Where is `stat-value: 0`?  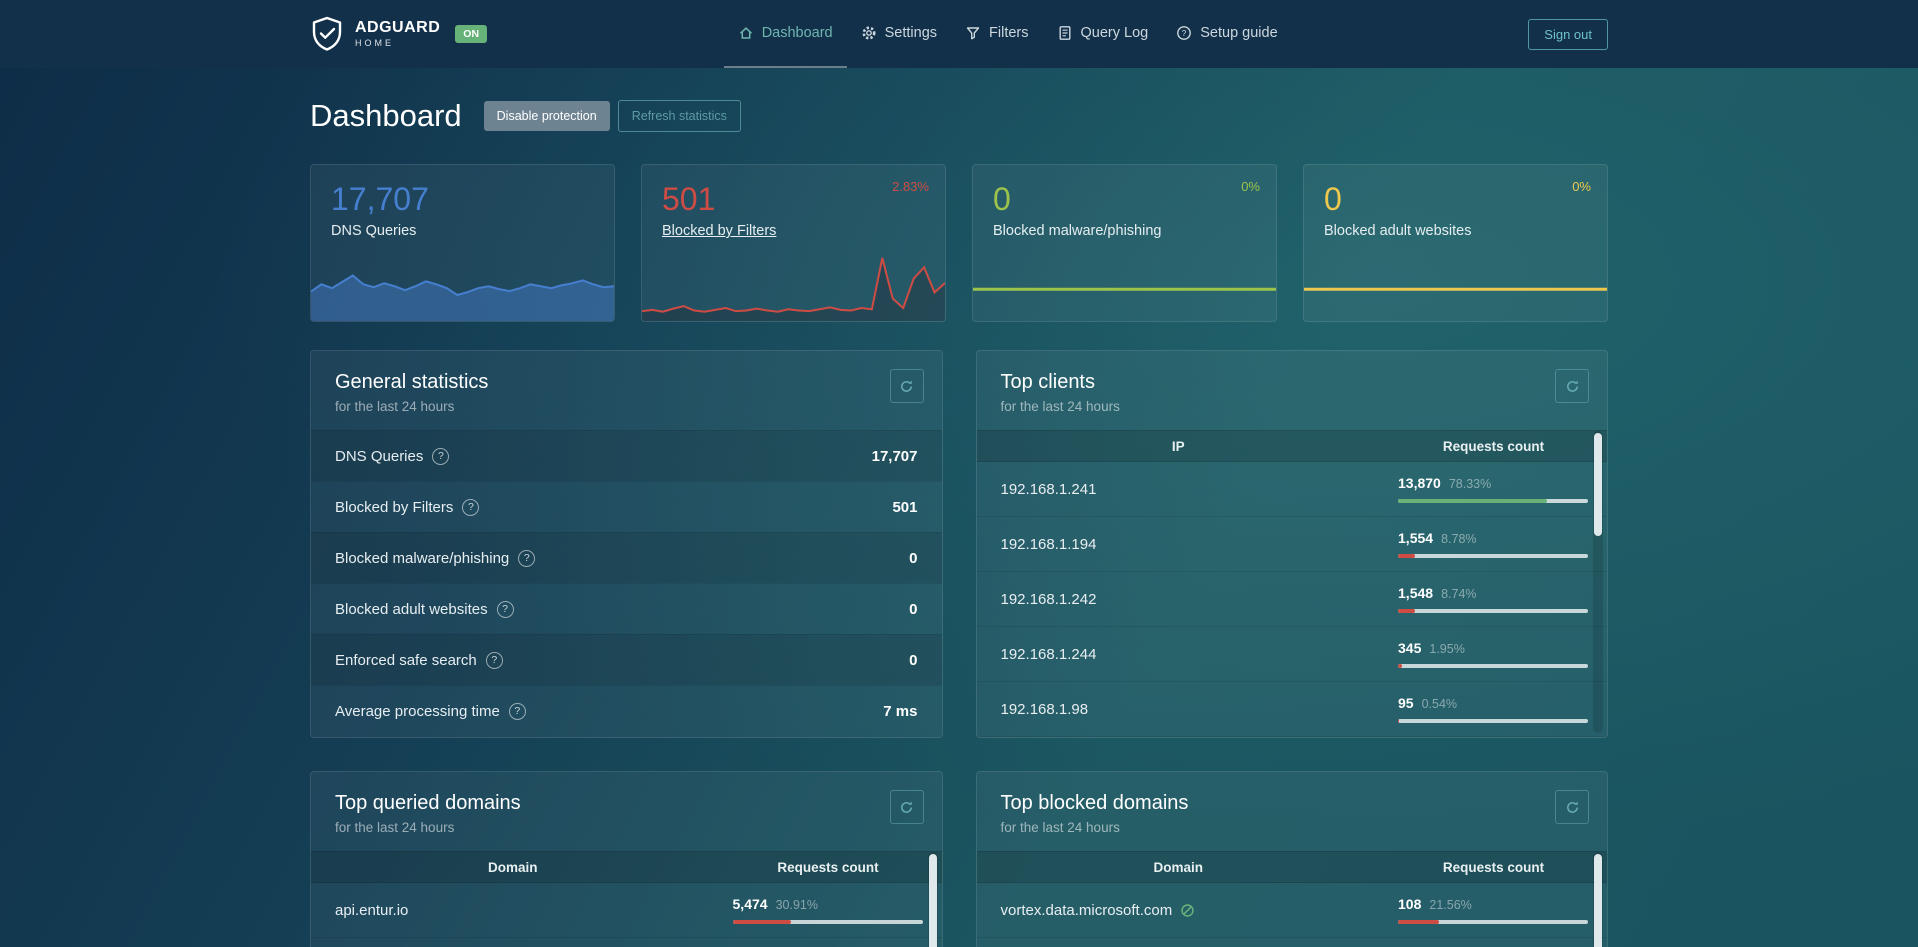 stat-value: 0 is located at coordinates (913, 660).